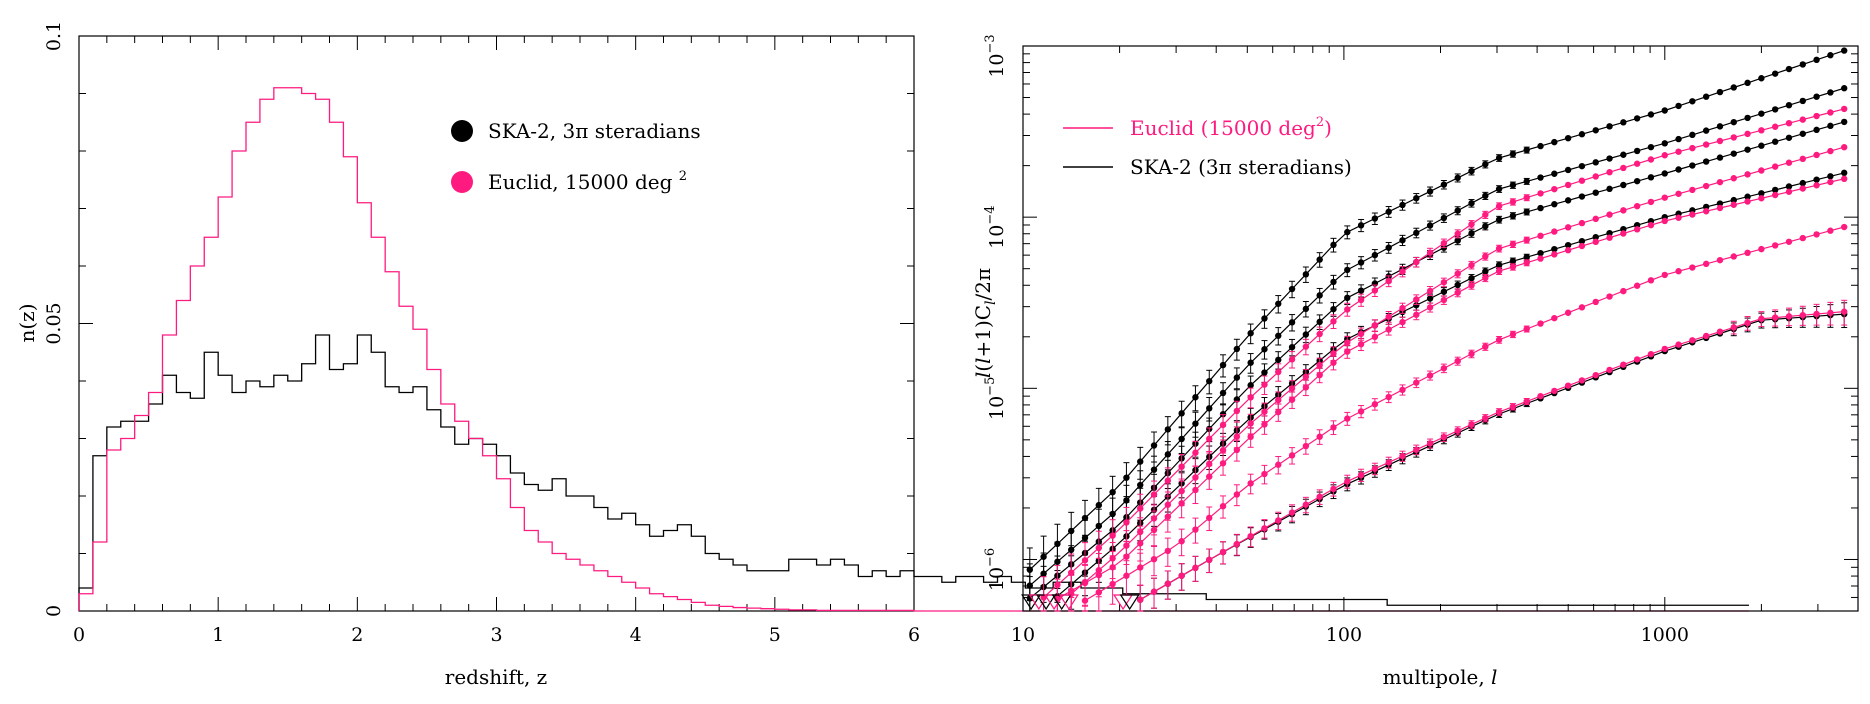  I want to click on right-y-tick-labels: 10−610−510−410−3, so click(995, 312).